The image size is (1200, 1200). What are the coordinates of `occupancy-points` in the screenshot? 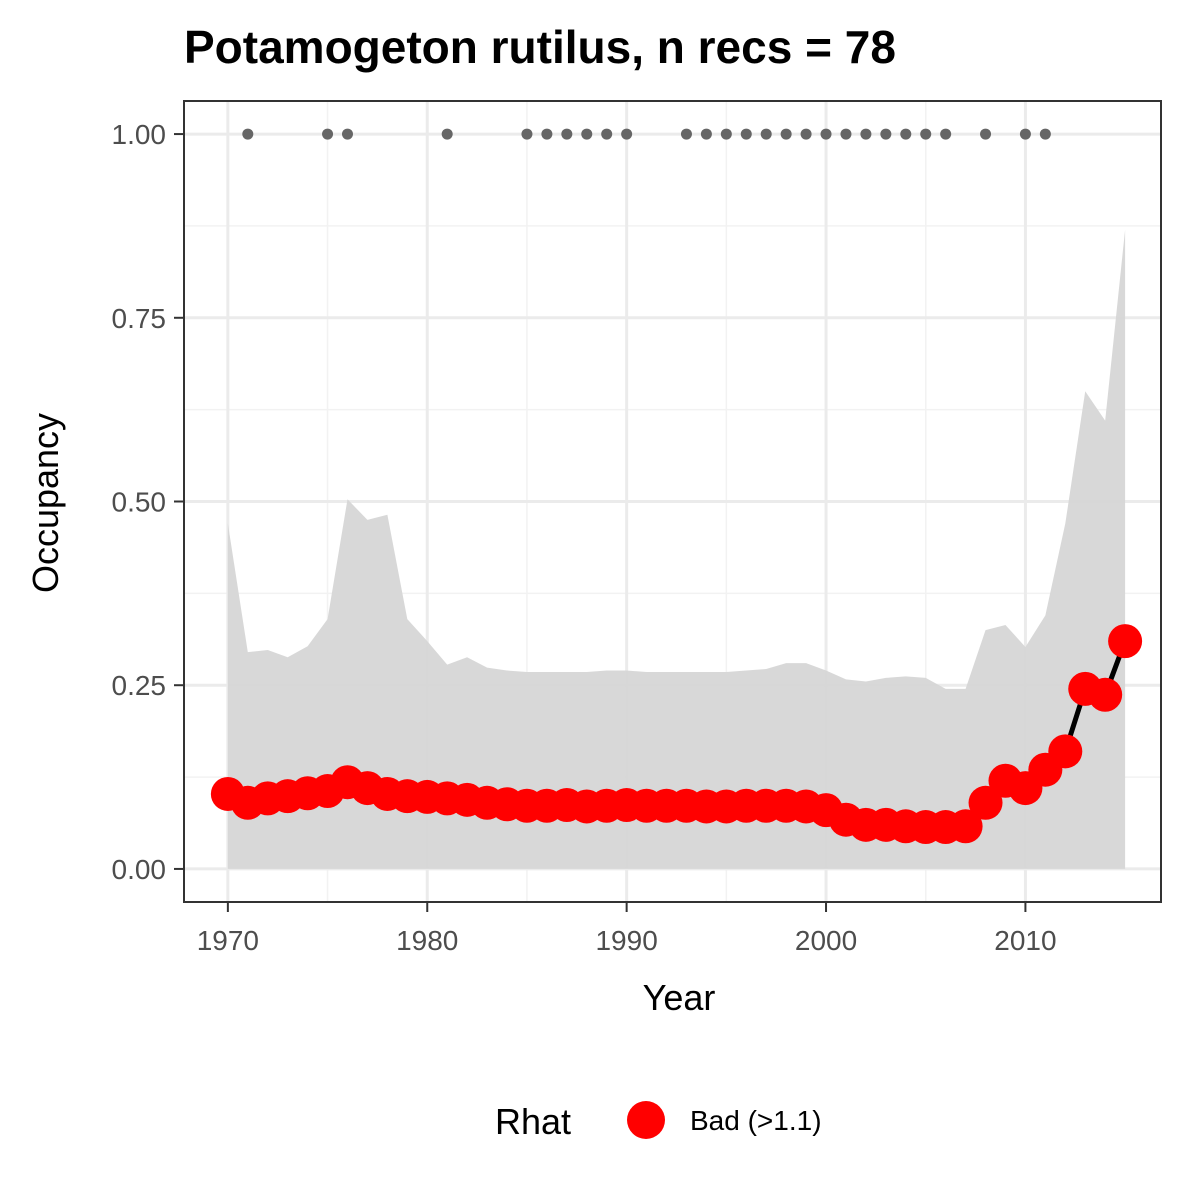 It's located at (676, 734).